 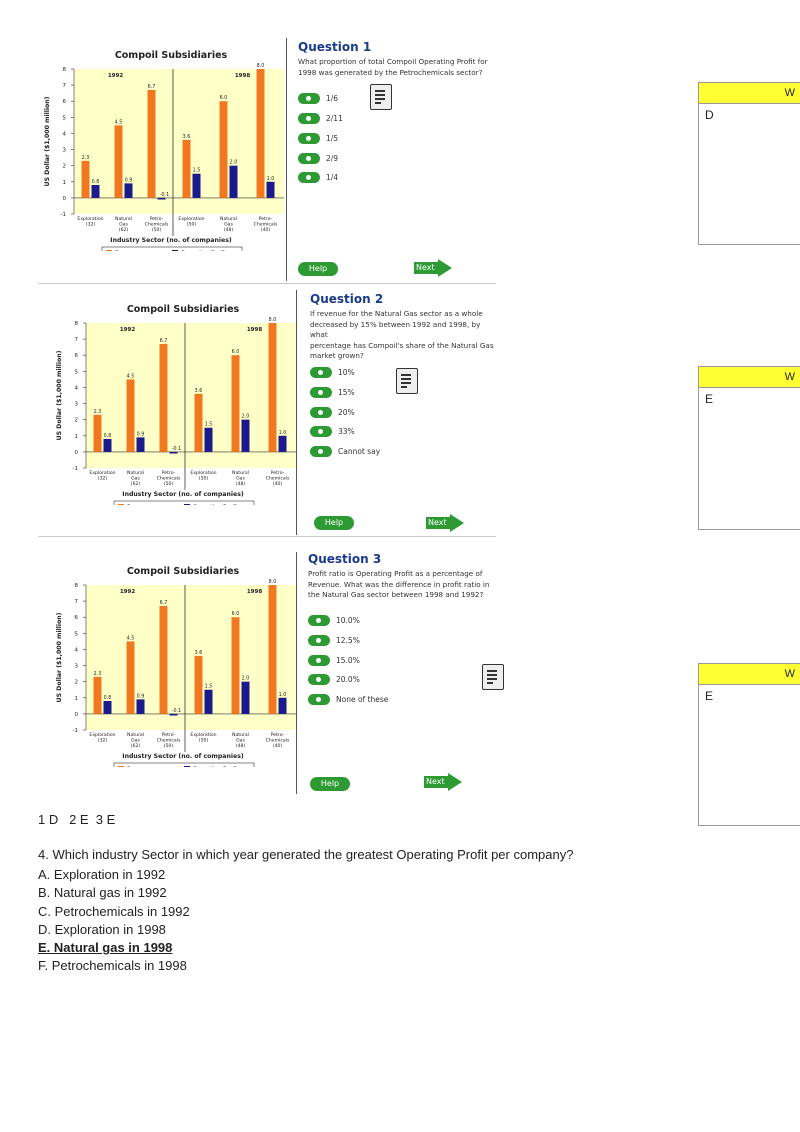 What do you see at coordinates (102, 929) in the screenshot?
I see `question-4-option: D. Exploration in 1998` at bounding box center [102, 929].